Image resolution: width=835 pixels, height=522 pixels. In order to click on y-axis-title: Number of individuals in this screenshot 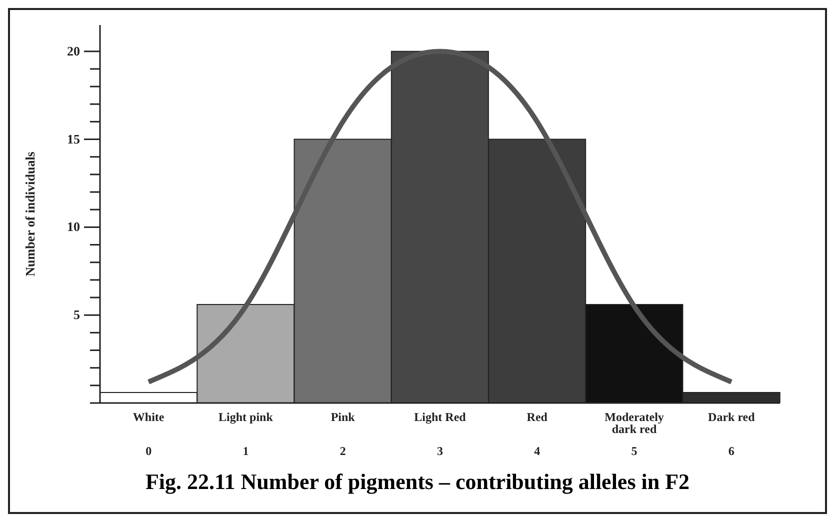, I will do `click(30, 214)`.